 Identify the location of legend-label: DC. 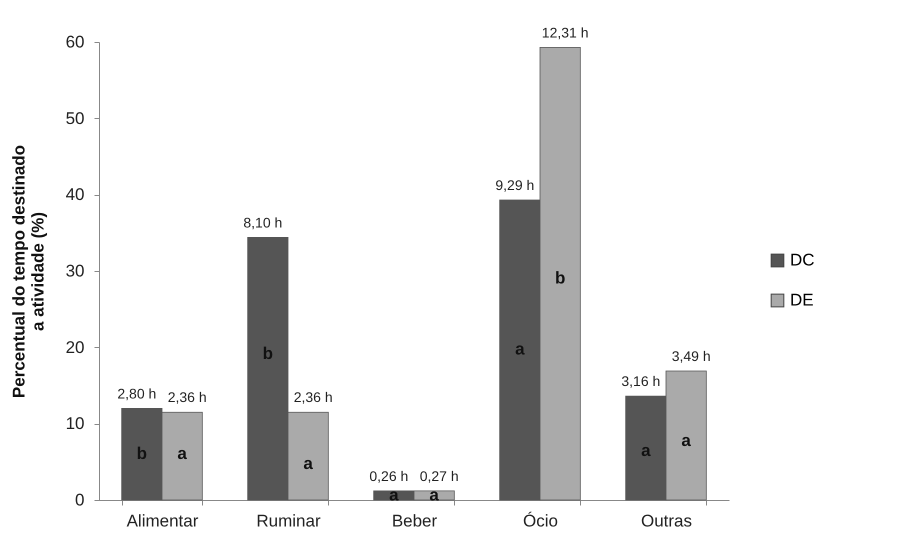
(802, 260).